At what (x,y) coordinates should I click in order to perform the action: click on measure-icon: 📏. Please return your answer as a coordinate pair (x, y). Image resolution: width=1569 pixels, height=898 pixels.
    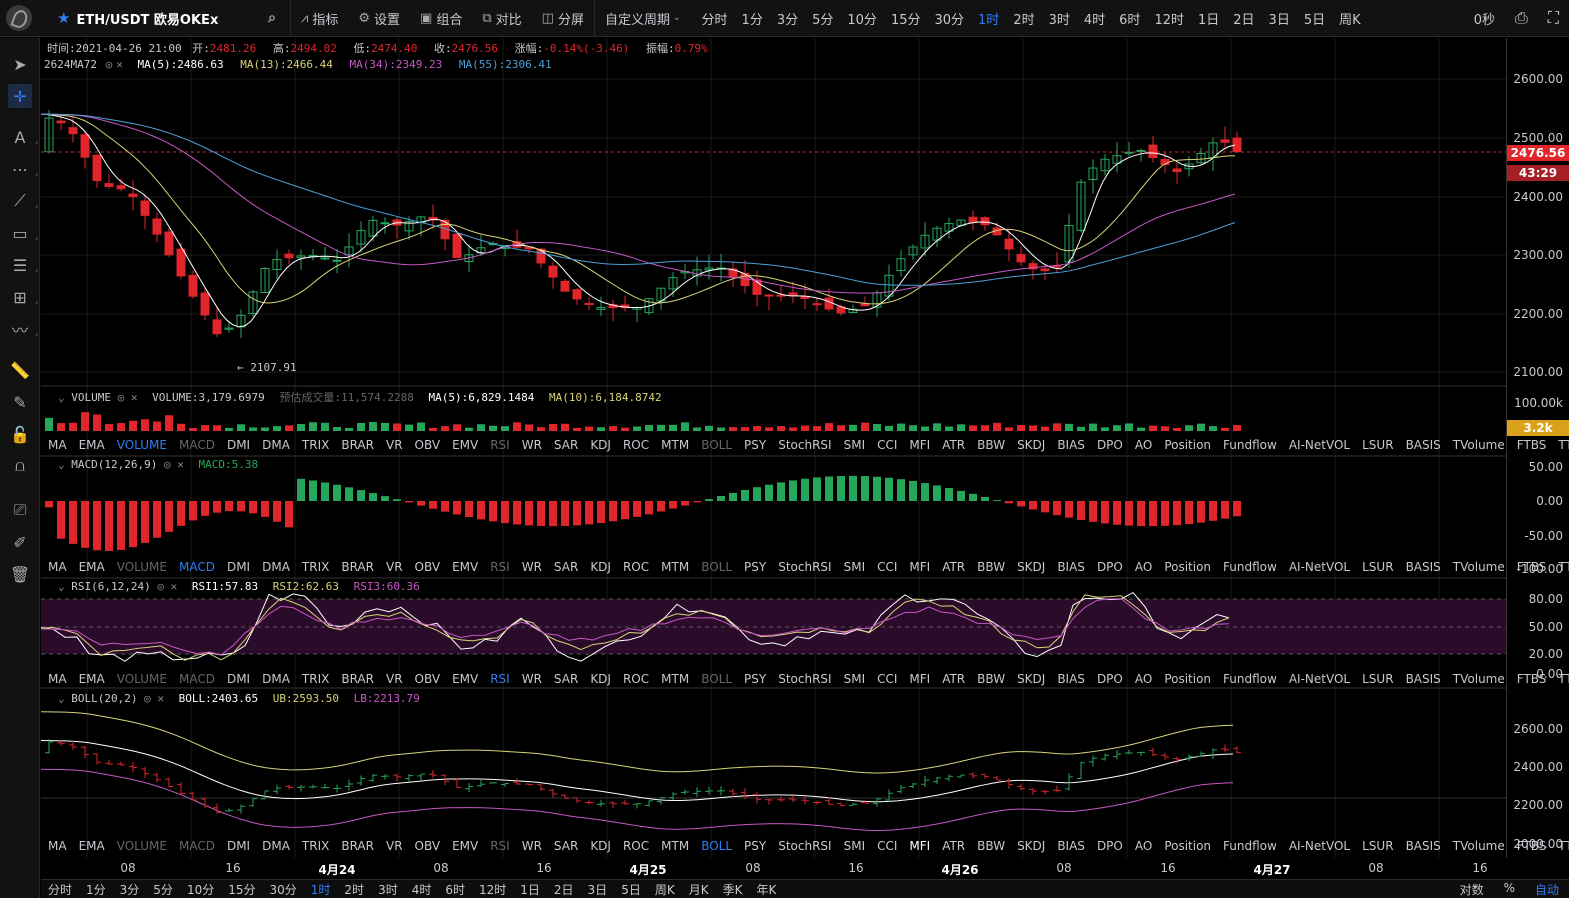
    Looking at the image, I should click on (20, 370).